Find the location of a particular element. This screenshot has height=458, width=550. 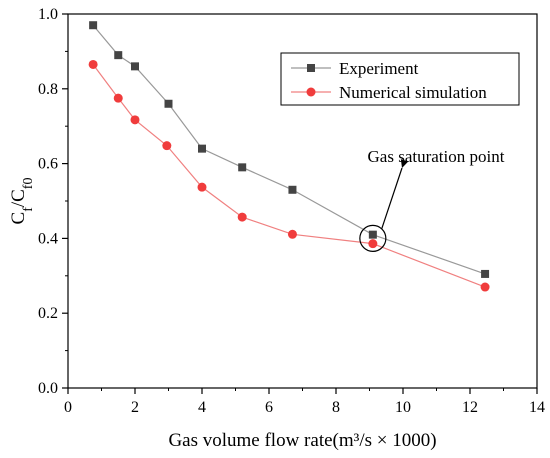

y-tick-label: 0.0 is located at coordinates (48, 388).